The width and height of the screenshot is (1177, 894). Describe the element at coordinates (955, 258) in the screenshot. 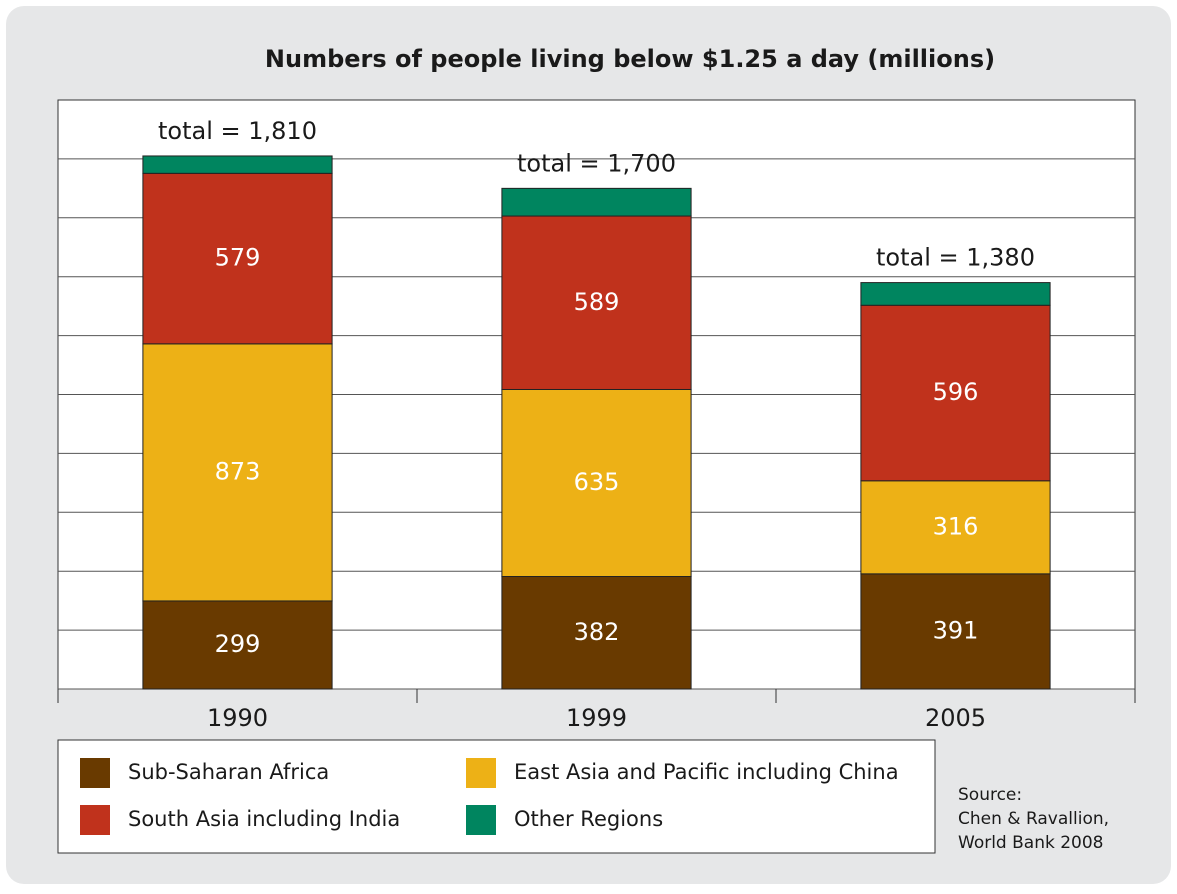

I see `total-annotation: total = 1,380` at that location.